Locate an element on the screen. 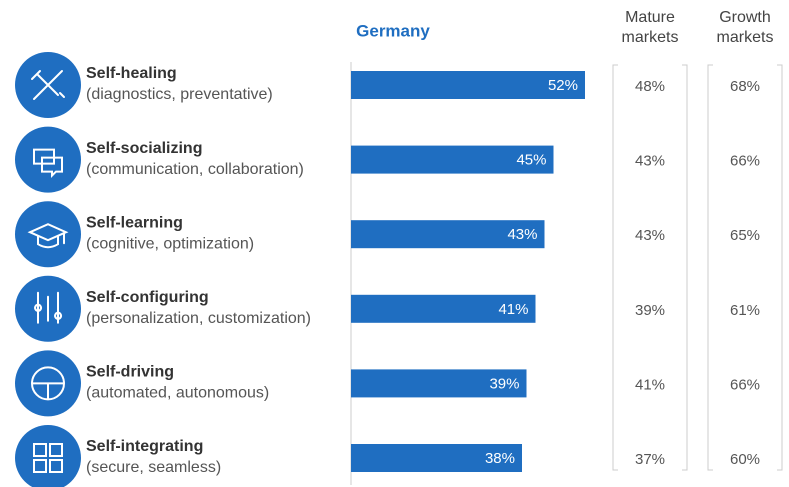  value-label: 52% is located at coordinates (563, 85).